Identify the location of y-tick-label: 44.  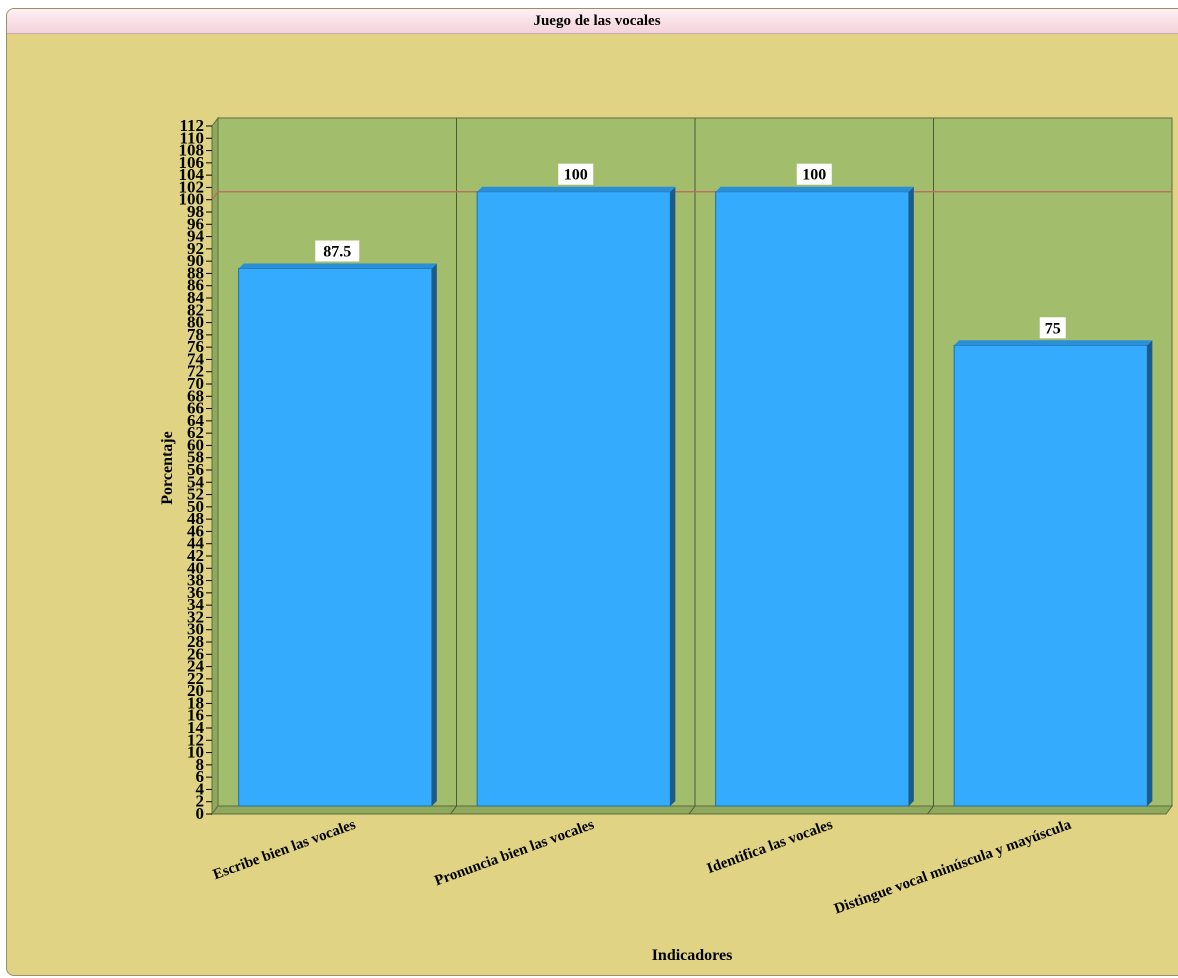
(196, 543).